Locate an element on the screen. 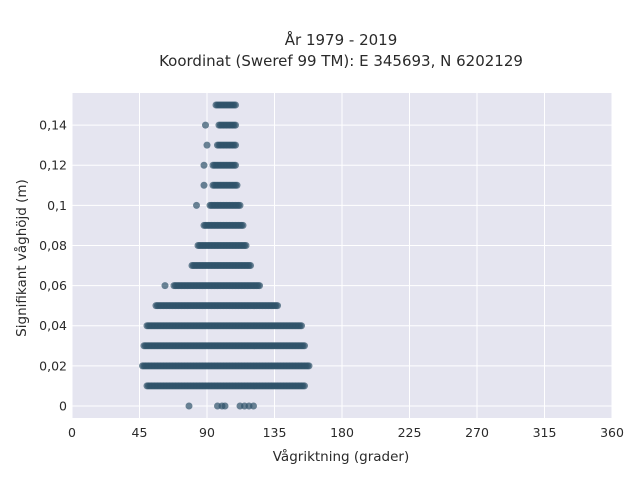 This screenshot has width=640, height=480. y-tick-label: 0,04 is located at coordinates (53, 325).